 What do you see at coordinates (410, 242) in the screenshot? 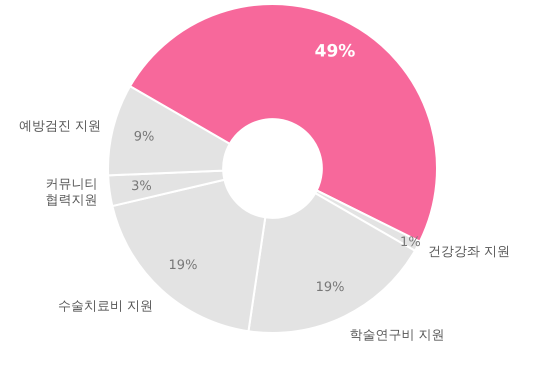
I see `data-label: 1%` at bounding box center [410, 242].